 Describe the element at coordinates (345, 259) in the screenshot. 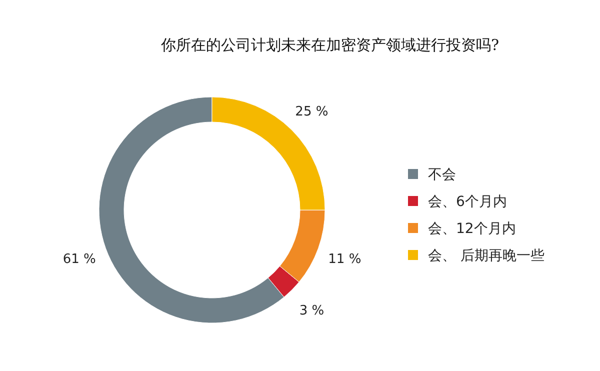

I see `data-label: 11 %` at that location.